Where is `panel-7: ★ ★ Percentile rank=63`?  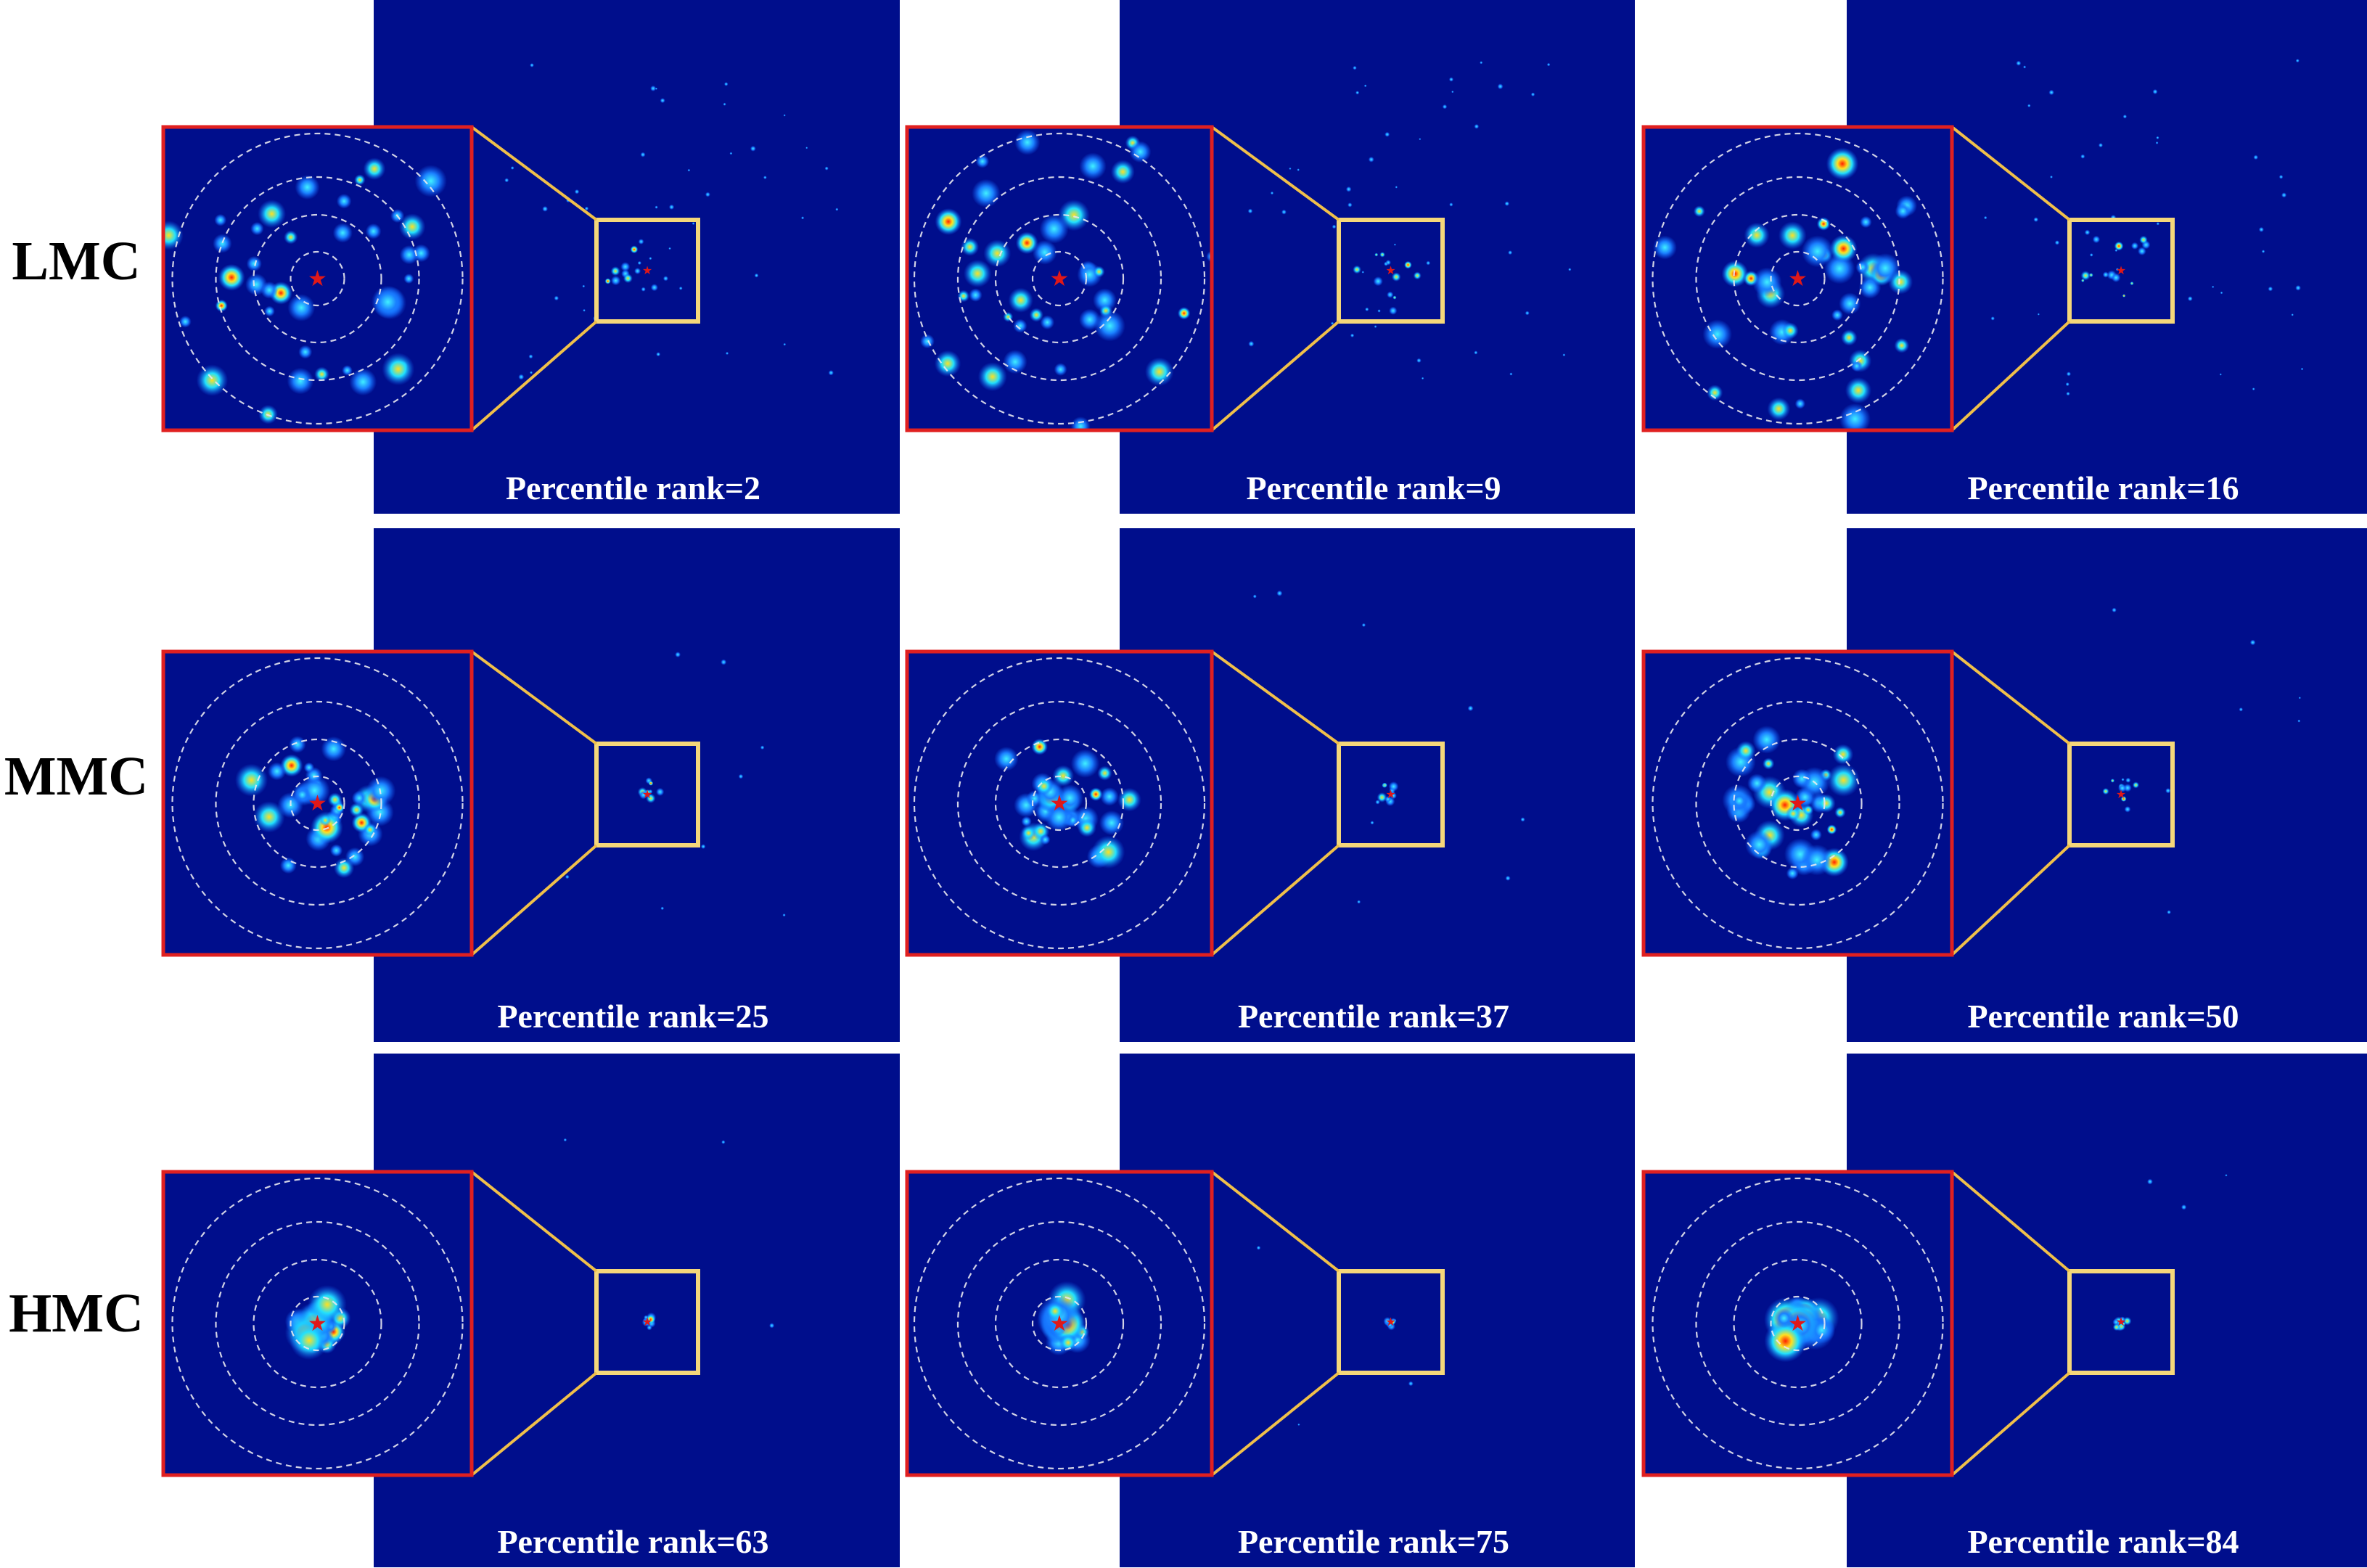 panel-7: ★ ★ Percentile rank=63 is located at coordinates (530, 1310).